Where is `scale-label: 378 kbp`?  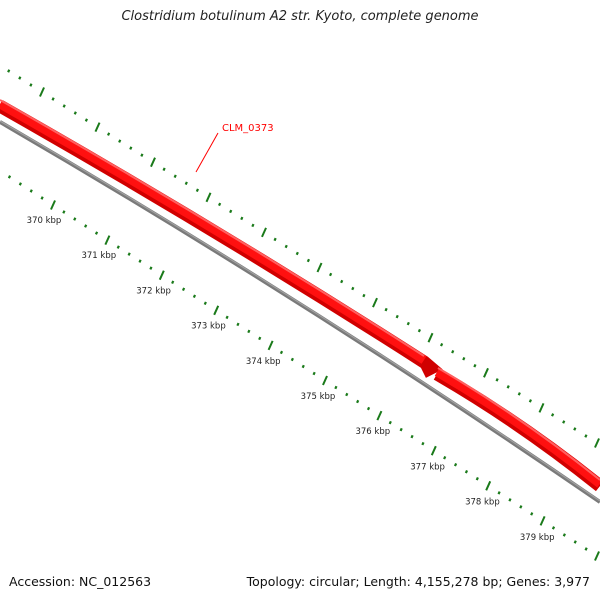
scale-label: 378 kbp is located at coordinates (482, 503).